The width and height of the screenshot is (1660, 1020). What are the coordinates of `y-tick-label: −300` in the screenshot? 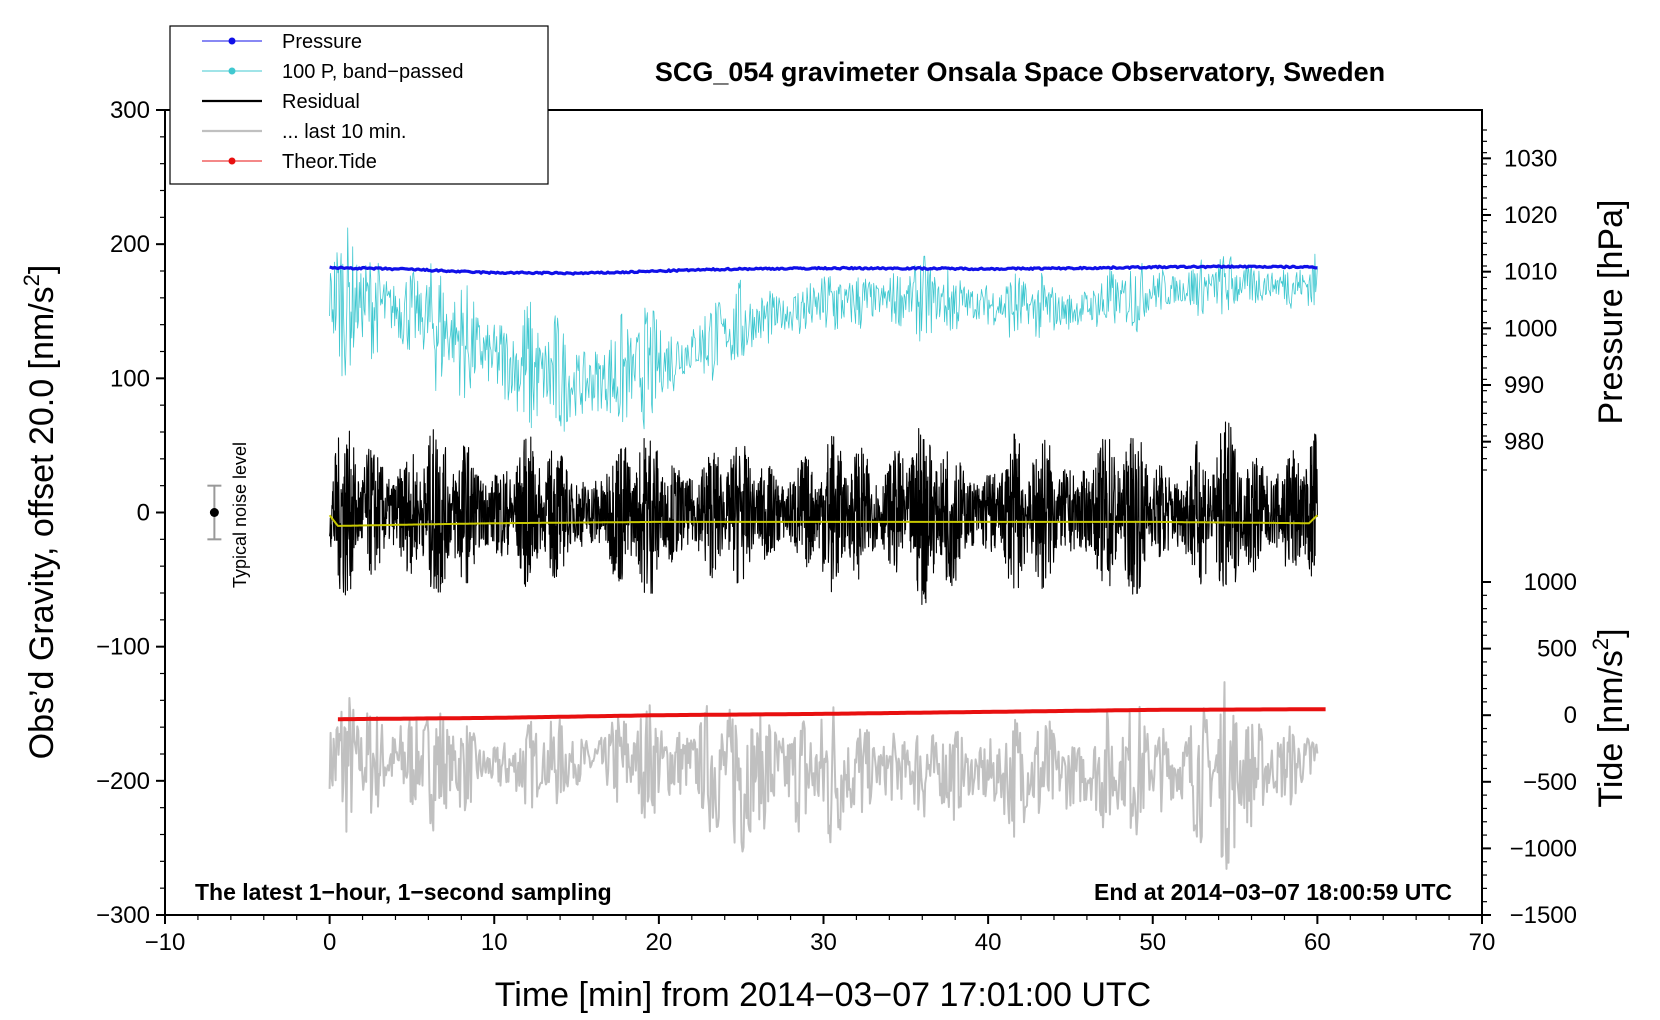 It's located at (123, 915).